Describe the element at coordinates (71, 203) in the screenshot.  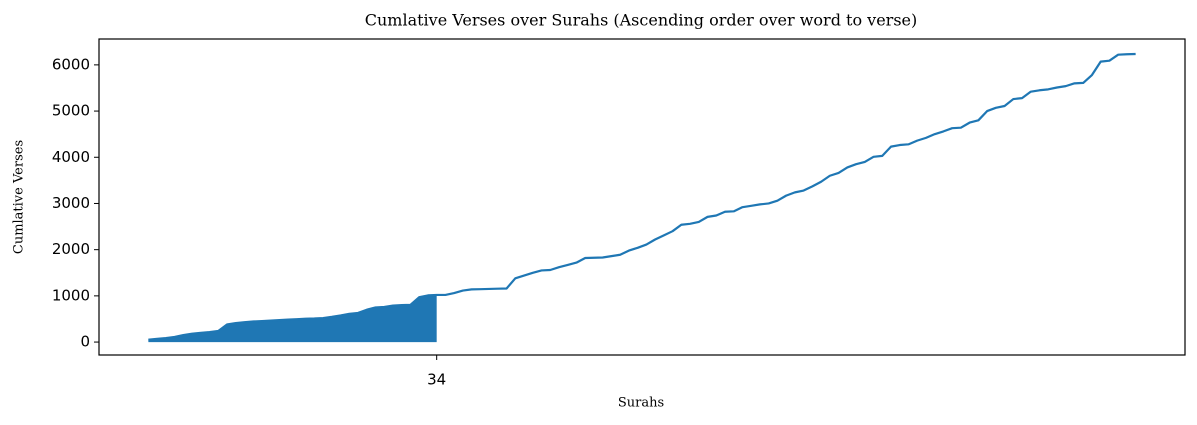
I see `y-tick-label: 3000` at that location.